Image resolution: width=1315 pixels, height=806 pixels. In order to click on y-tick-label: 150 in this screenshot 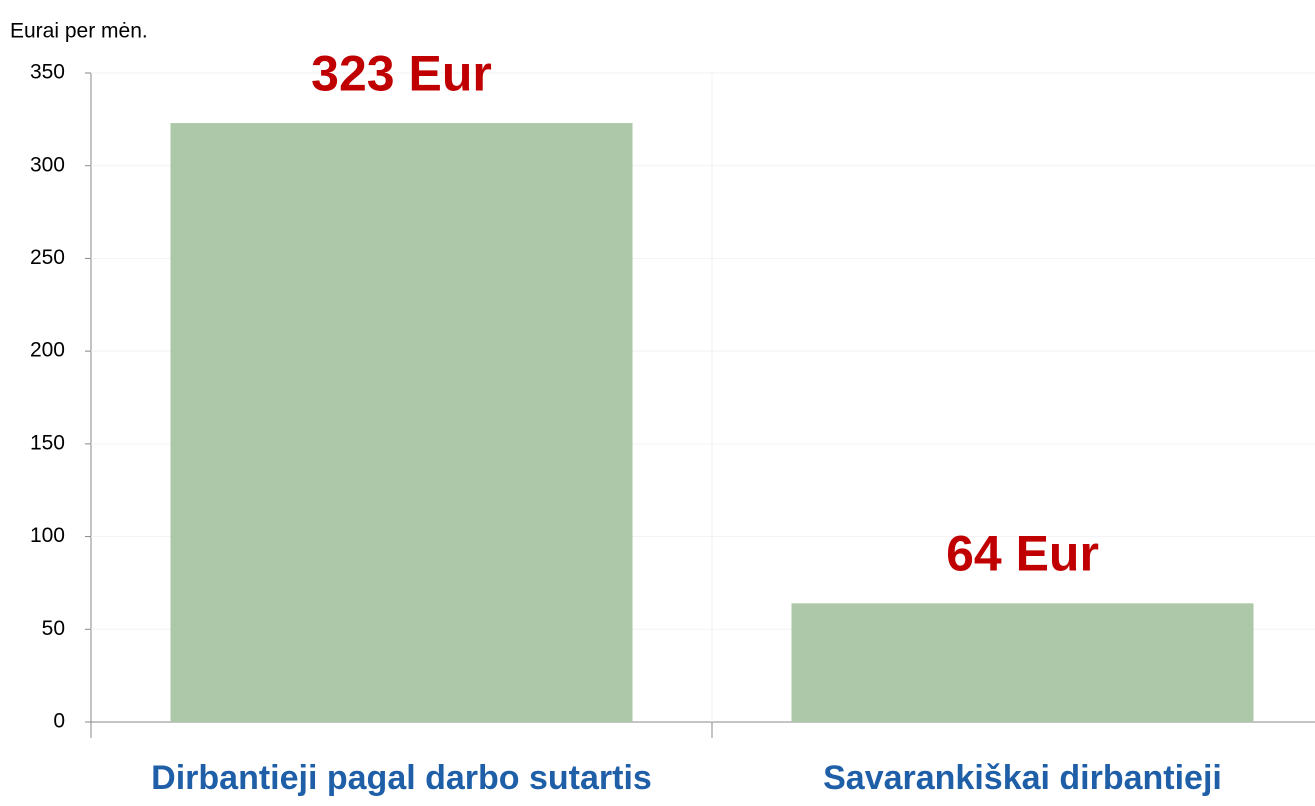, I will do `click(47, 442)`.